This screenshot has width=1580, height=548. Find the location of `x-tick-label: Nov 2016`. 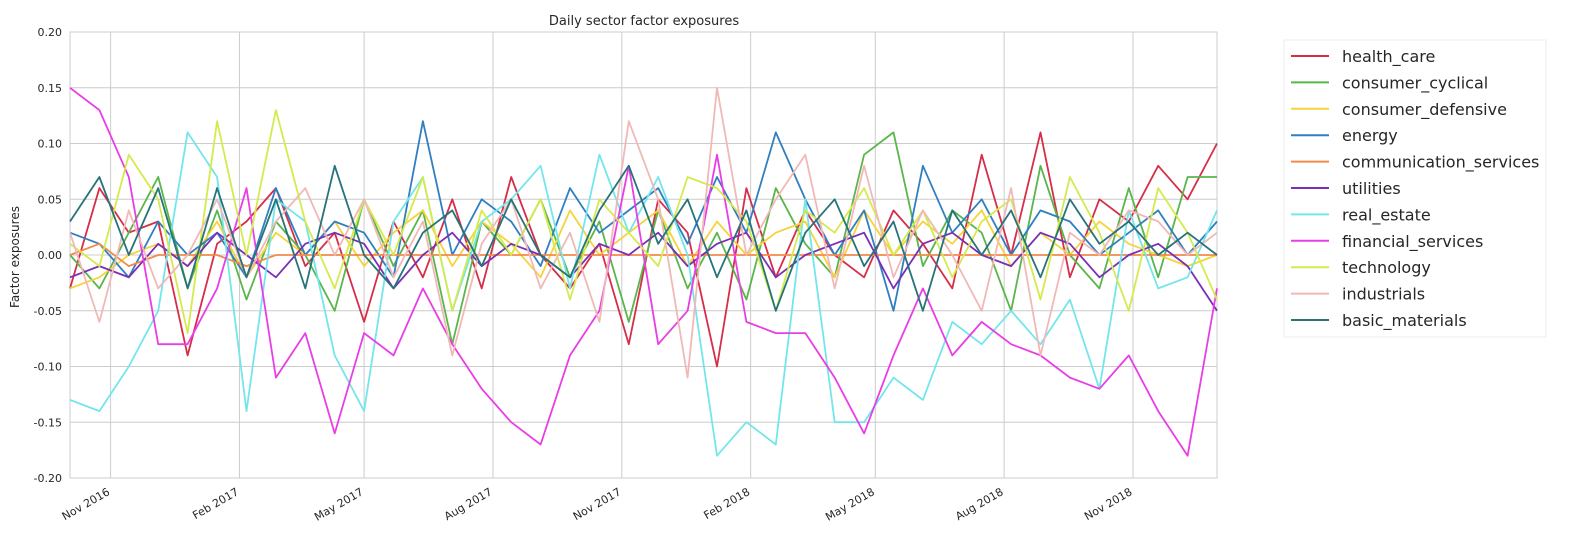

x-tick-label: Nov 2016 is located at coordinates (86, 504).